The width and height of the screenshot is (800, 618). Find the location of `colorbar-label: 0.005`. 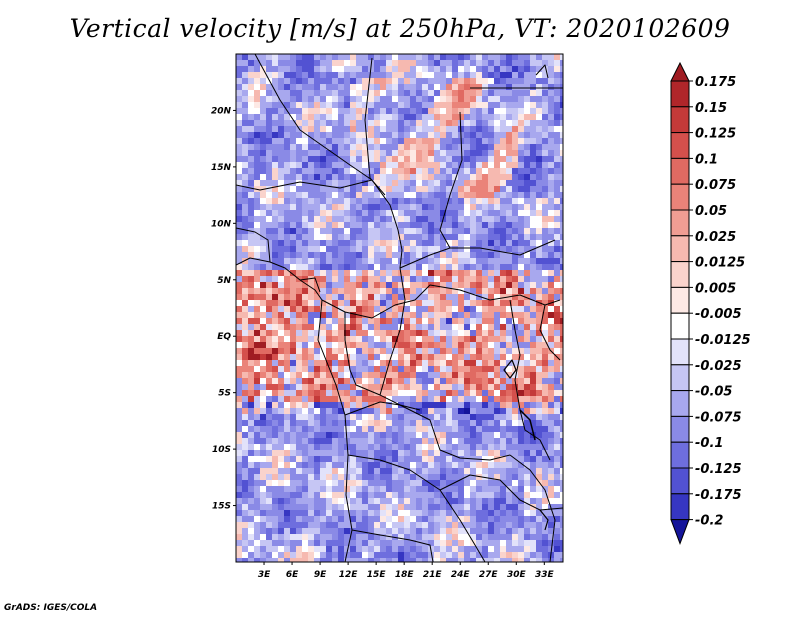

colorbar-label: 0.005 is located at coordinates (715, 288).